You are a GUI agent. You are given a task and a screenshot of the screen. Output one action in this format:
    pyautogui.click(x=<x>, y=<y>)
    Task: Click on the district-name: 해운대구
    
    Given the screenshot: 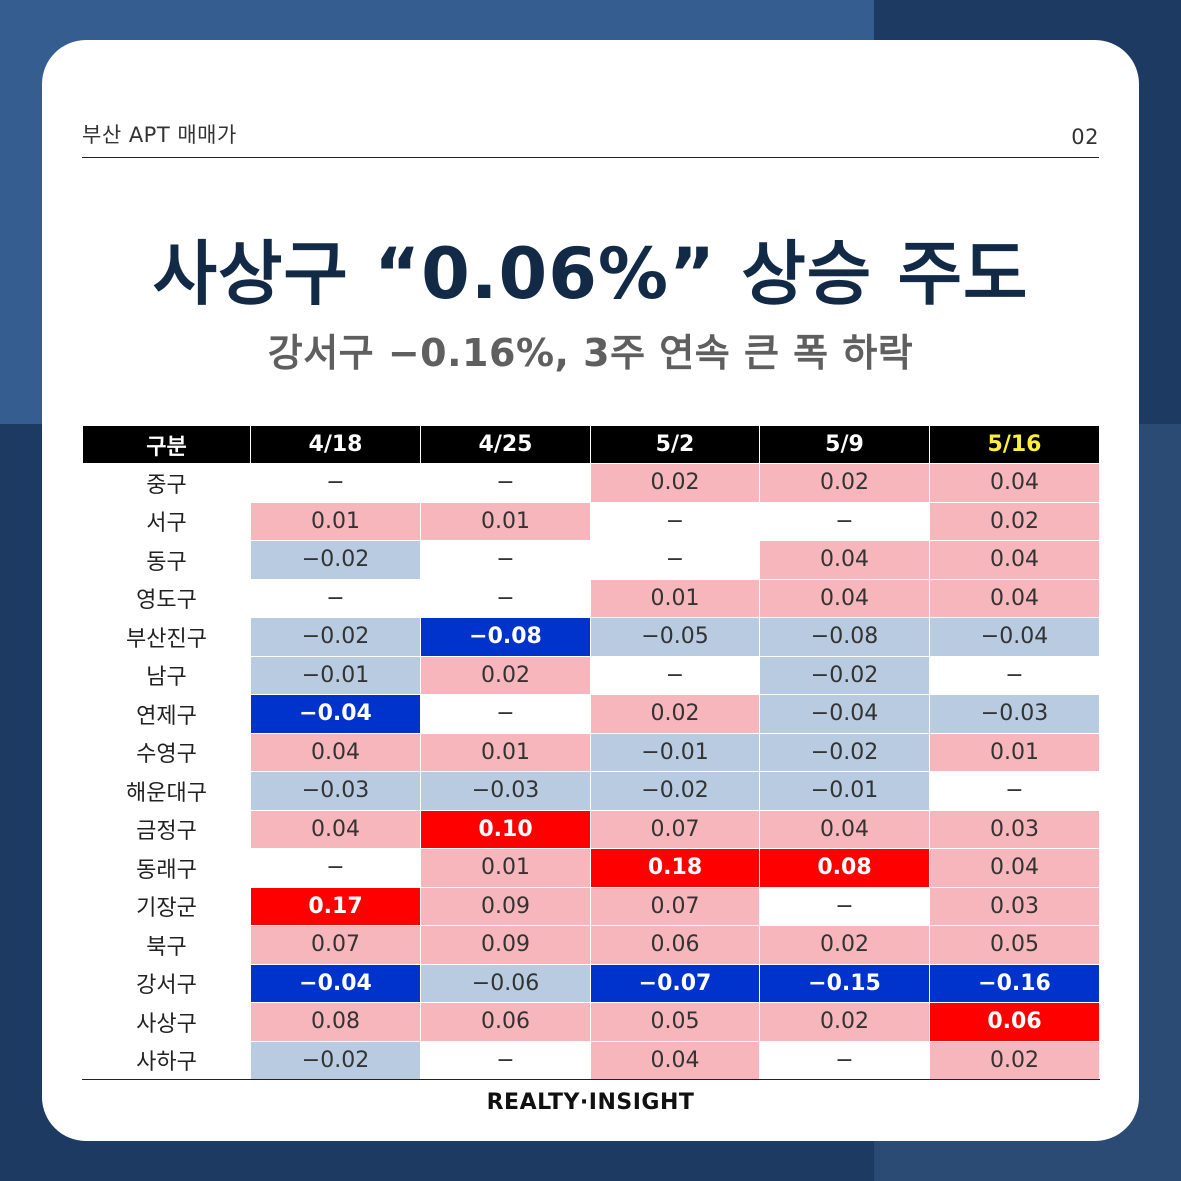 What is the action you would take?
    pyautogui.click(x=166, y=791)
    